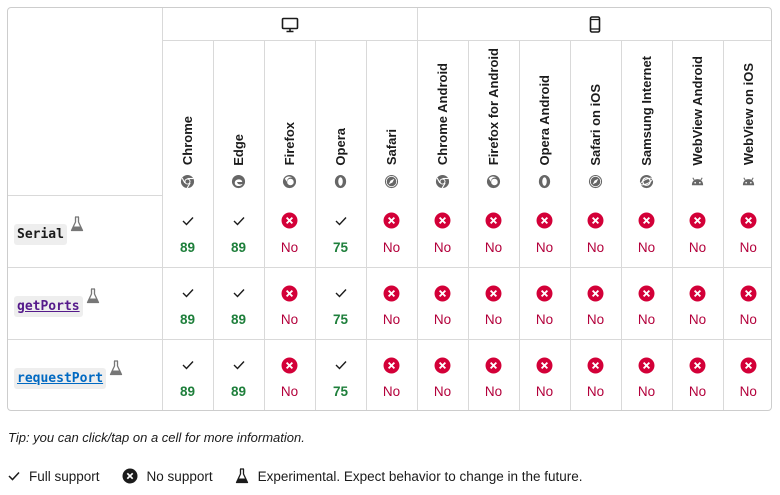 Image resolution: width=780 pixels, height=495 pixels. I want to click on legend-no-support-label: No support, so click(179, 476).